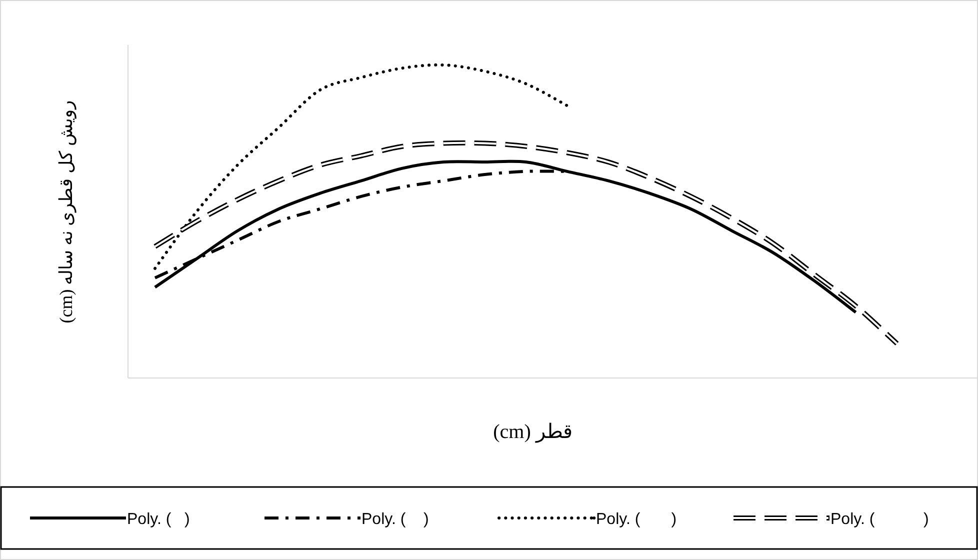 The height and width of the screenshot is (560, 978). What do you see at coordinates (66, 212) in the screenshot?
I see `y-axis-title: رویش کل قطری نه ساله (cm)` at bounding box center [66, 212].